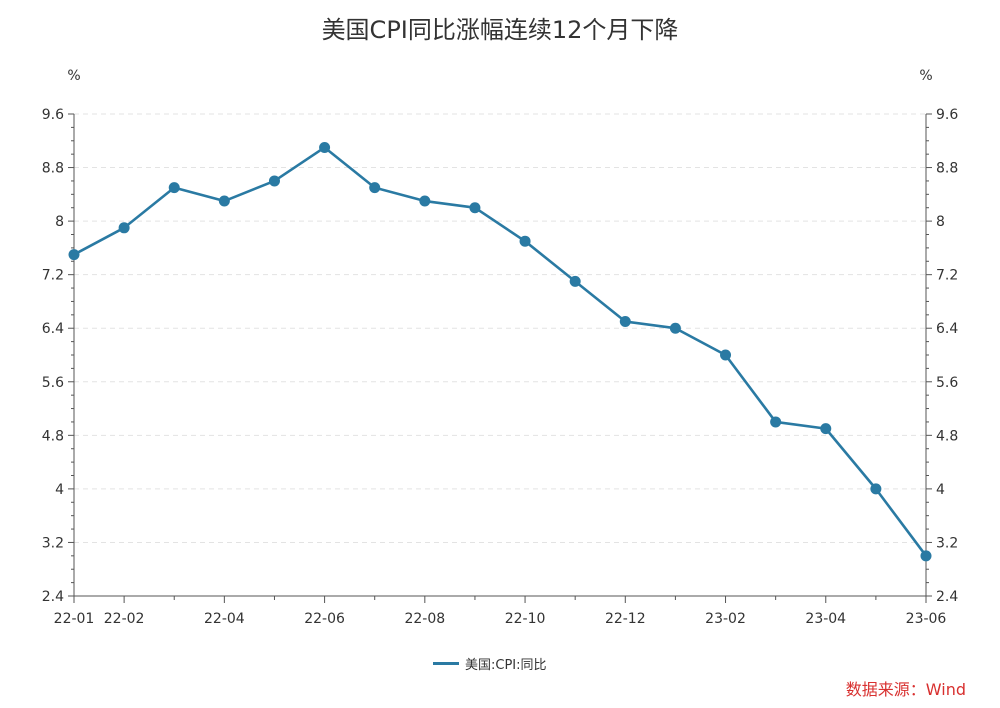 The height and width of the screenshot is (708, 1000). What do you see at coordinates (947, 276) in the screenshot?
I see `y-tick-label-right: 7.2` at bounding box center [947, 276].